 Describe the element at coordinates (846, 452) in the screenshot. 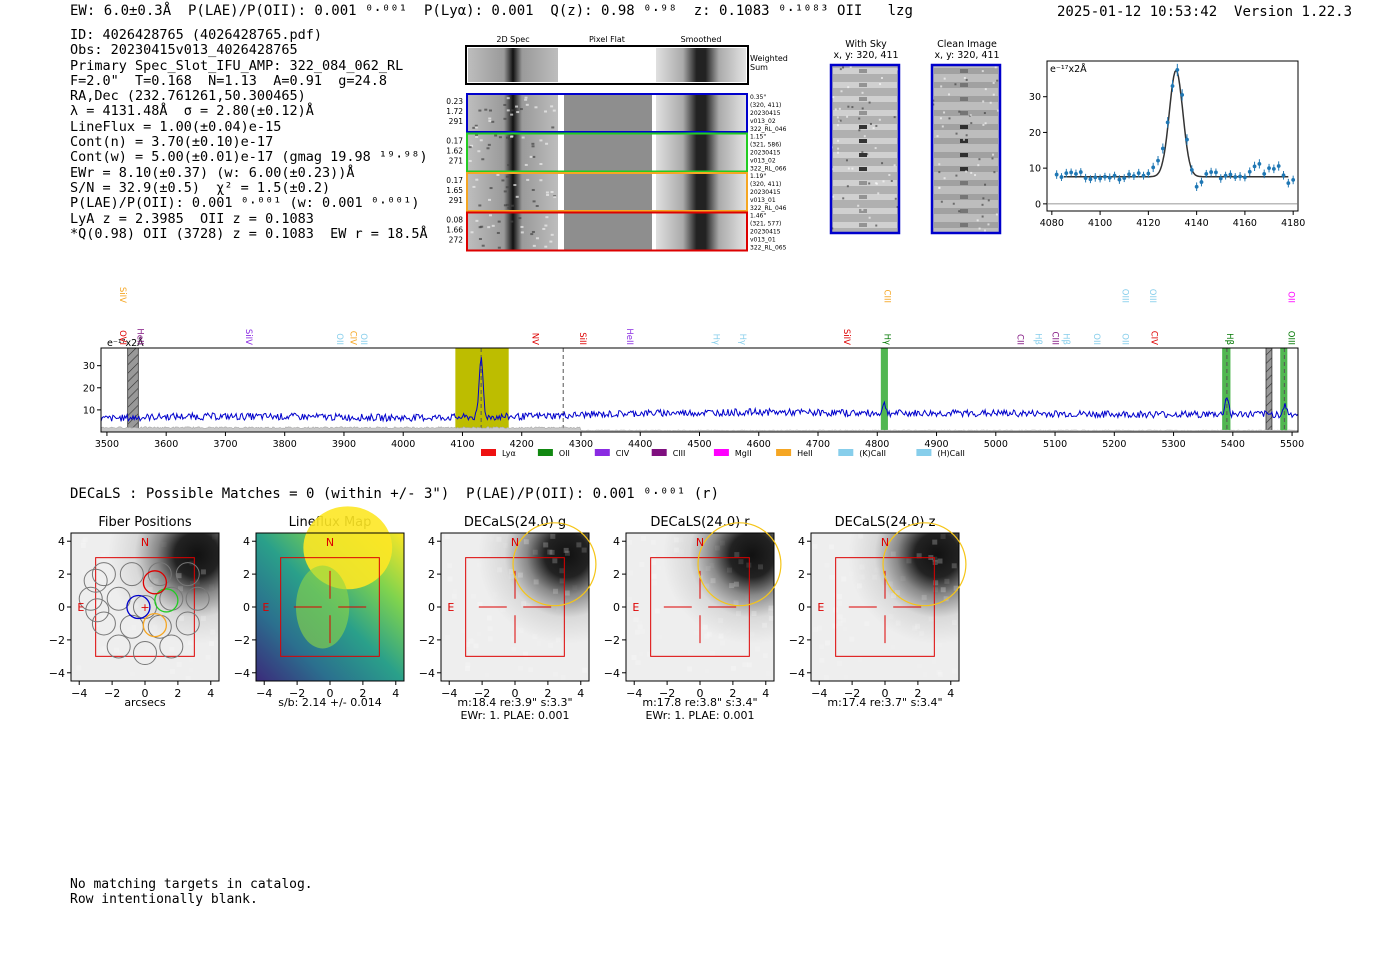

I see `legend-swatch` at that location.